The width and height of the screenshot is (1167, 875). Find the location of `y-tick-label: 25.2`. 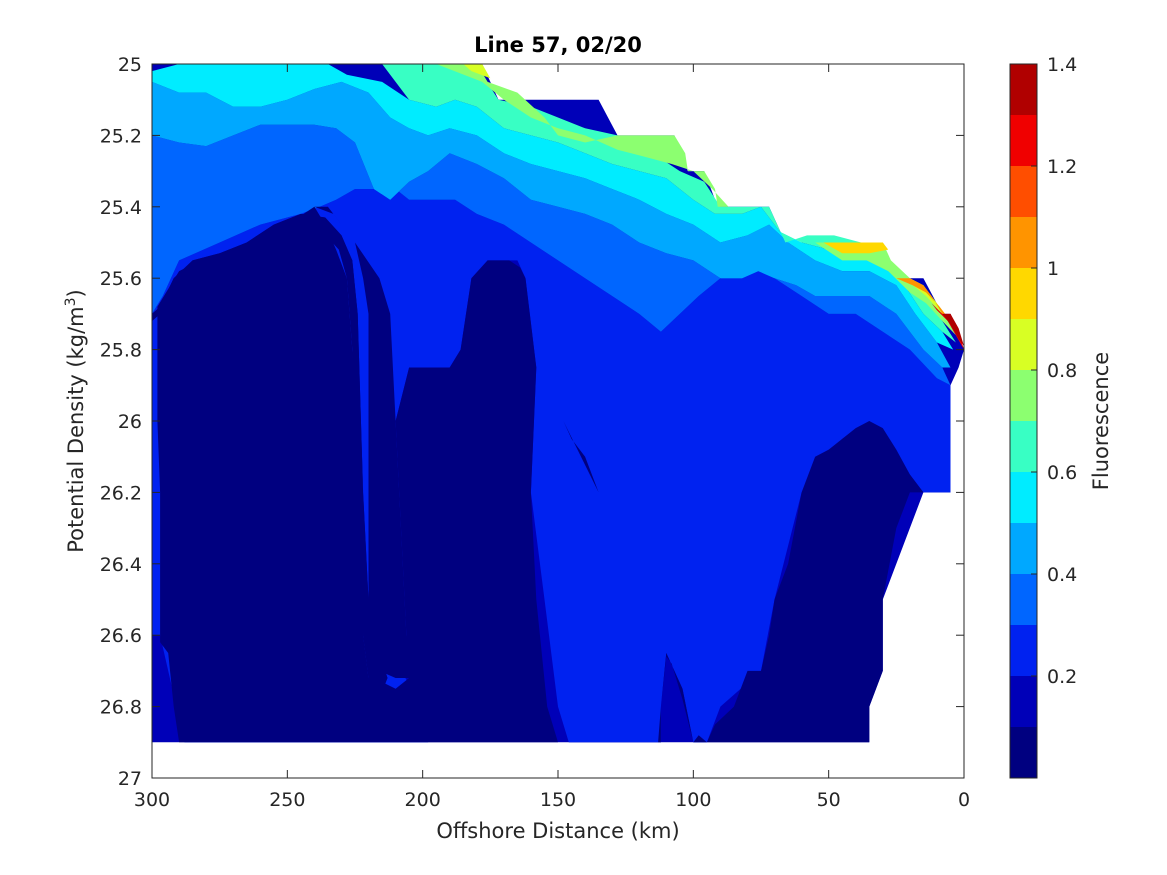

y-tick-label: 25.2 is located at coordinates (121, 136).